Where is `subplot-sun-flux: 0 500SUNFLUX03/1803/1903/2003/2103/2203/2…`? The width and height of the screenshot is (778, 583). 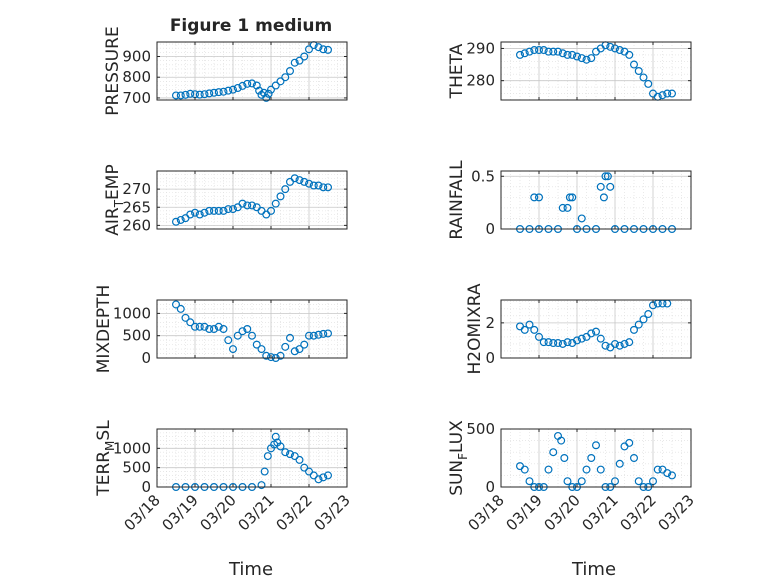
subplot-sun-flux: 0 500SUNFLUX03/1803/1903/2003/2103/2203/2… is located at coordinates (572, 477).